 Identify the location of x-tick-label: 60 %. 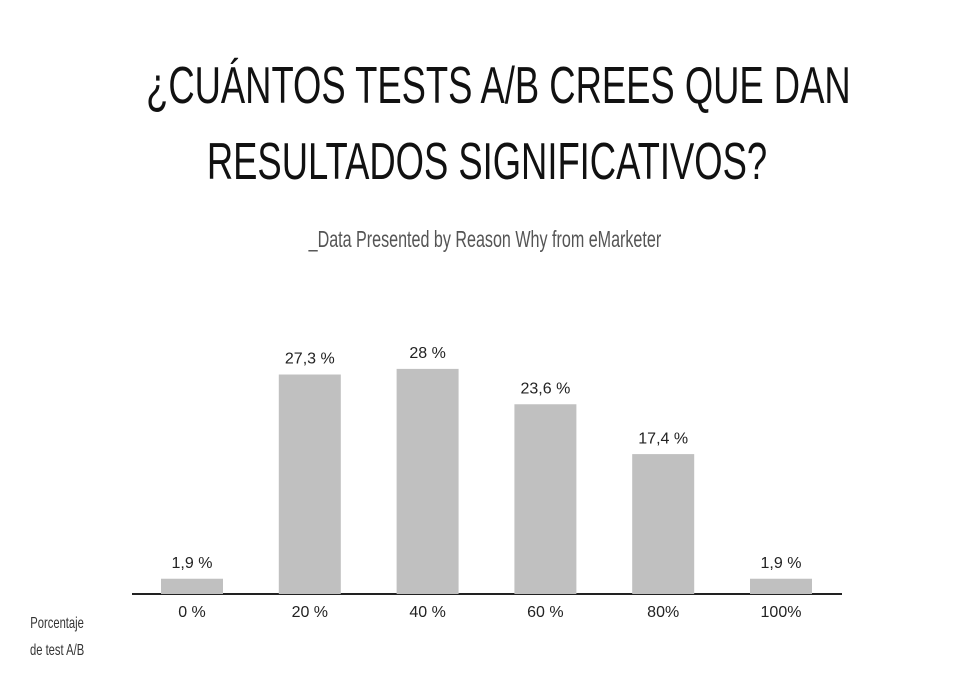
(545, 612).